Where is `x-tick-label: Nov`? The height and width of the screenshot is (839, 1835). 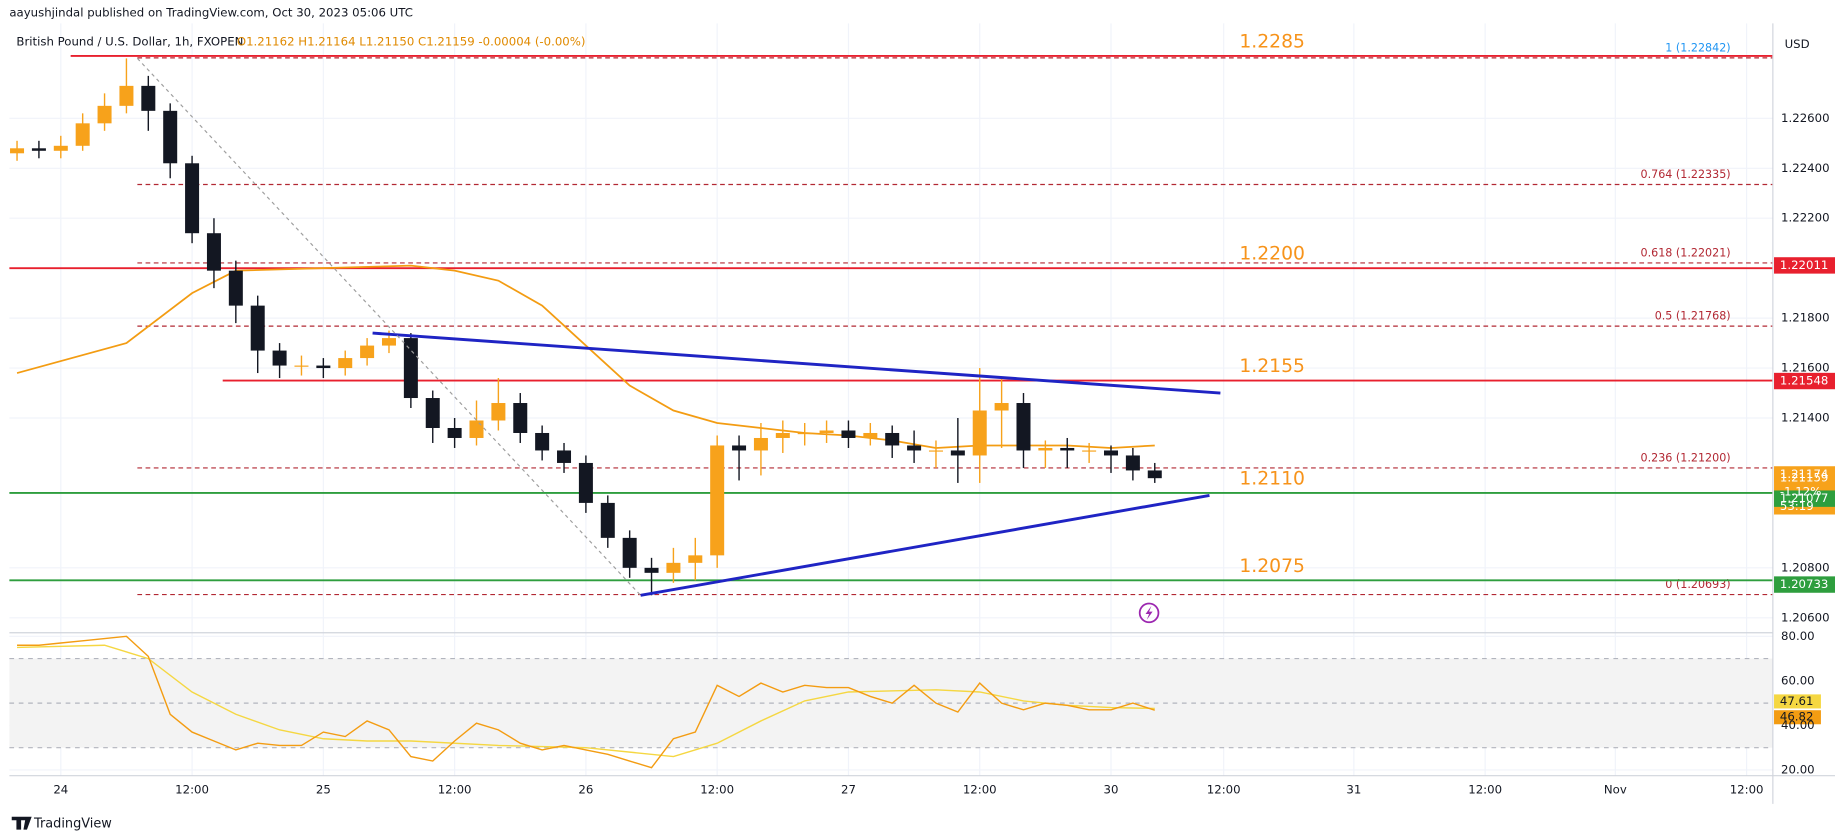 x-tick-label: Nov is located at coordinates (1615, 789).